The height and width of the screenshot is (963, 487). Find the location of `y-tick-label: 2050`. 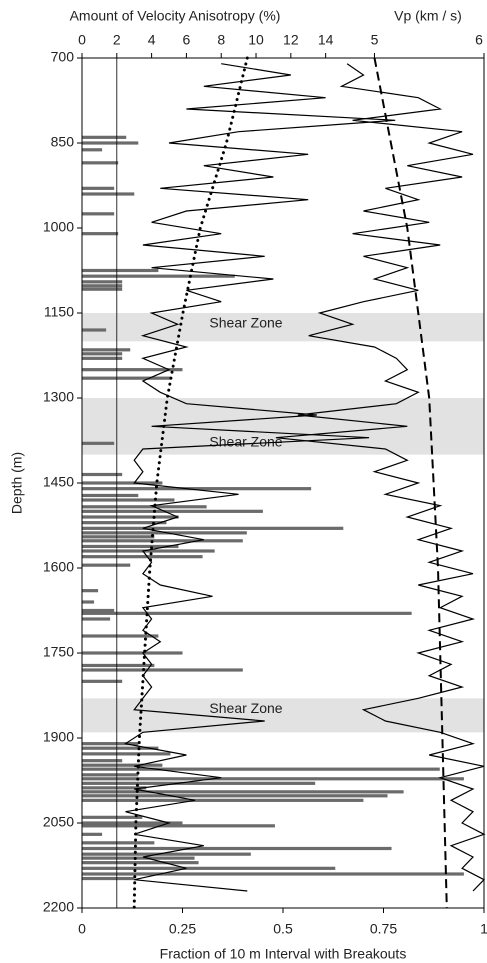

y-tick-label: 2050 is located at coordinates (58, 822).